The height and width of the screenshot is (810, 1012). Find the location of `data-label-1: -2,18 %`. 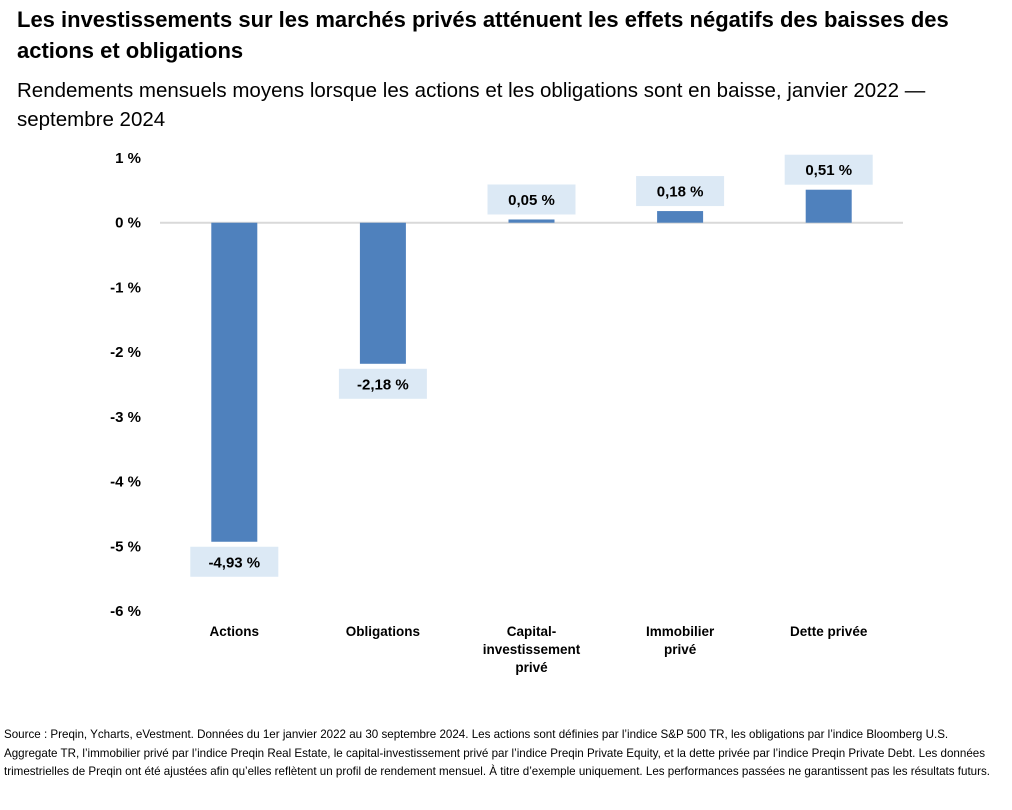

data-label-1: -2,18 % is located at coordinates (383, 384).